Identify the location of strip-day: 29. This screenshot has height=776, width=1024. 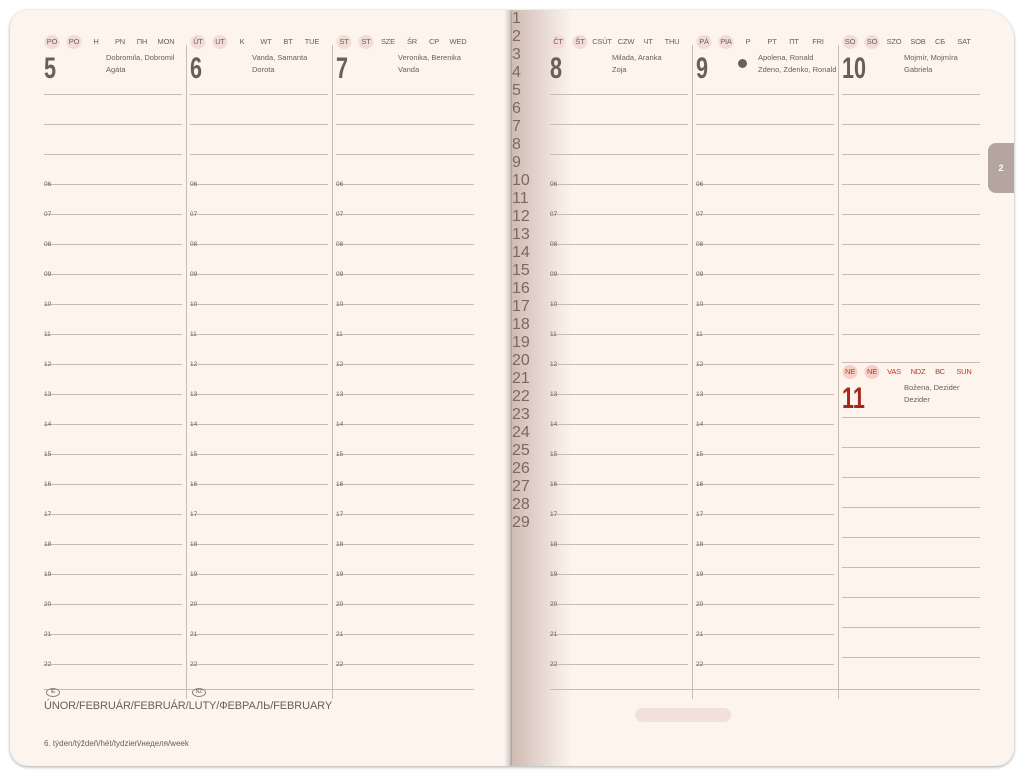
(763, 523).